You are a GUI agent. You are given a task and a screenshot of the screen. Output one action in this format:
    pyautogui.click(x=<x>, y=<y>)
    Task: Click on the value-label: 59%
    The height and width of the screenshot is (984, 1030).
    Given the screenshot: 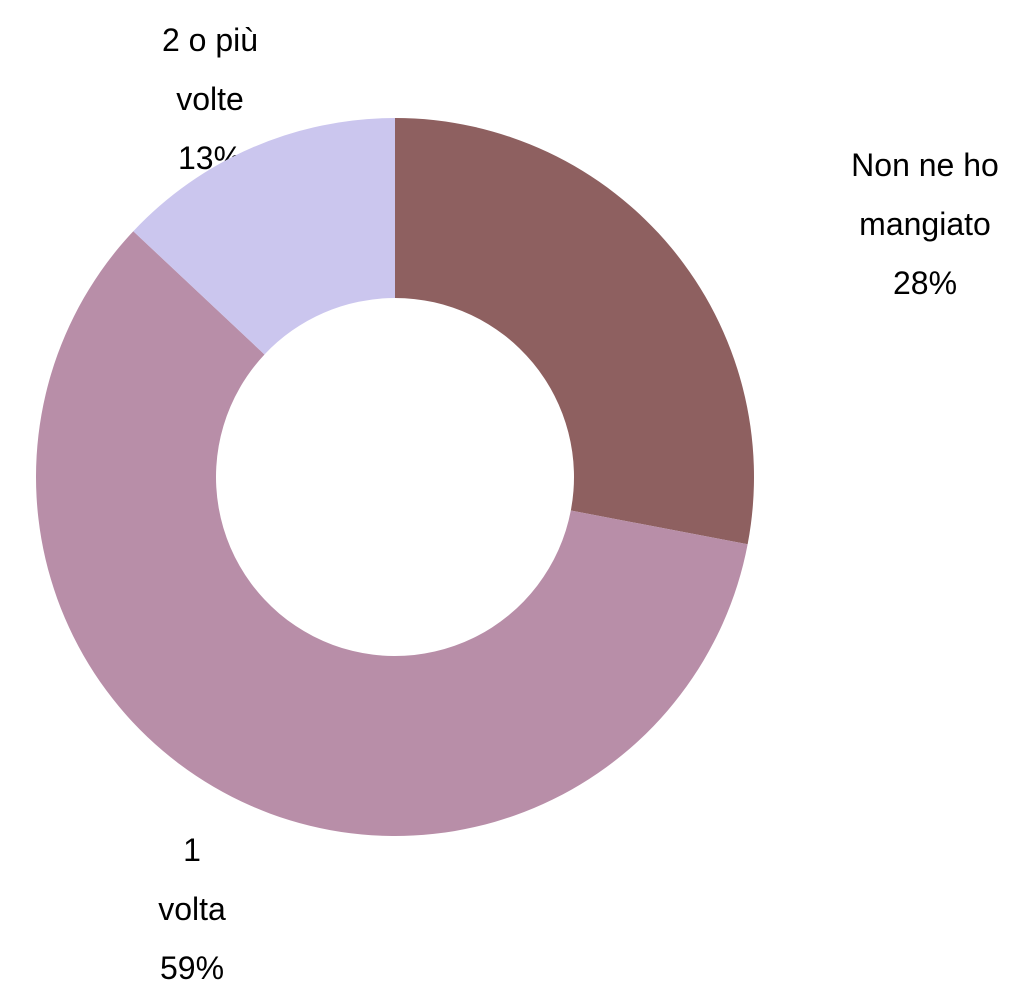 What is the action you would take?
    pyautogui.click(x=192, y=967)
    